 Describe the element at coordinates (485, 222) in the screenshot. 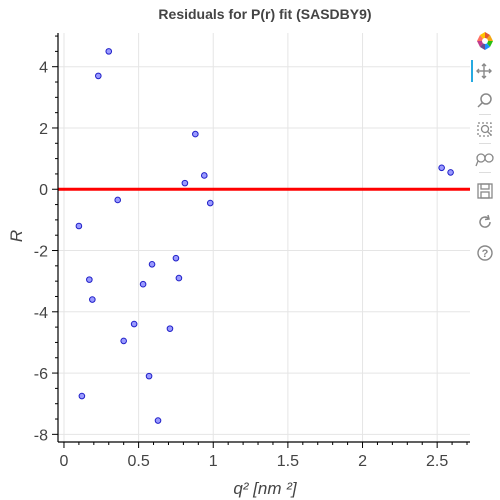

I see `reset-tool-icon` at that location.